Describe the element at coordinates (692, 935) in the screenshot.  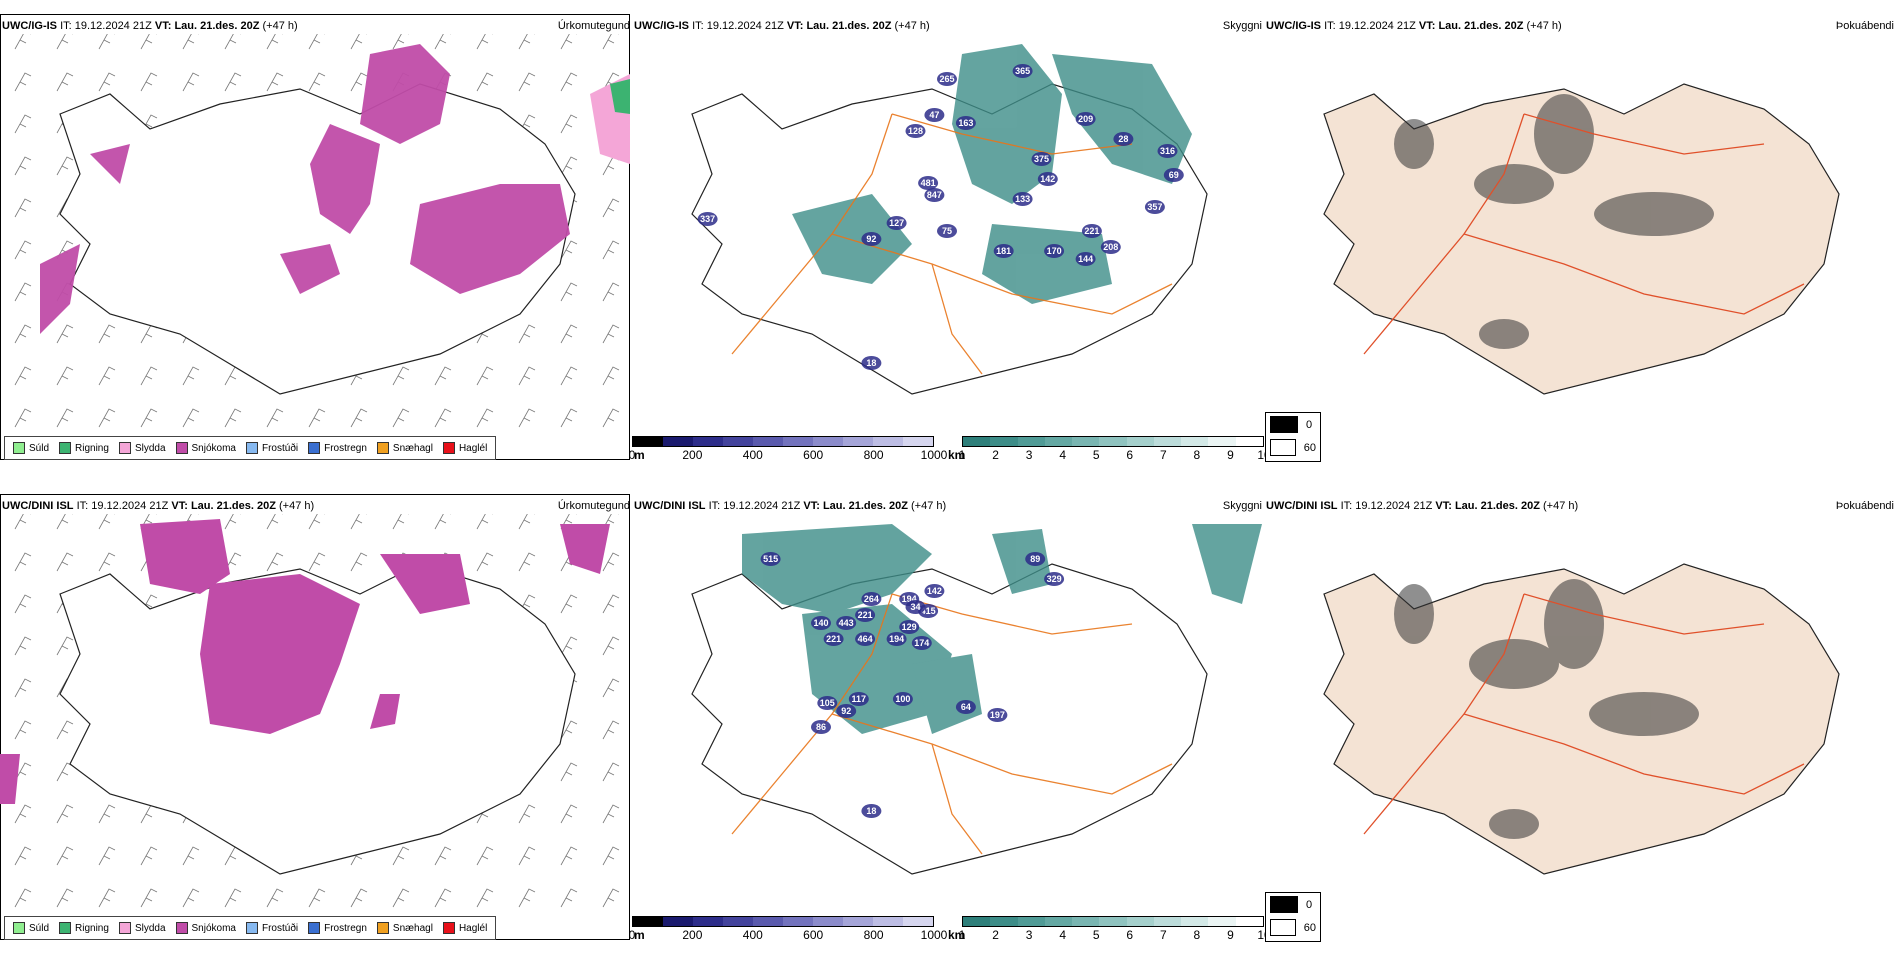
I see `cloud-base-tick: 200` at that location.